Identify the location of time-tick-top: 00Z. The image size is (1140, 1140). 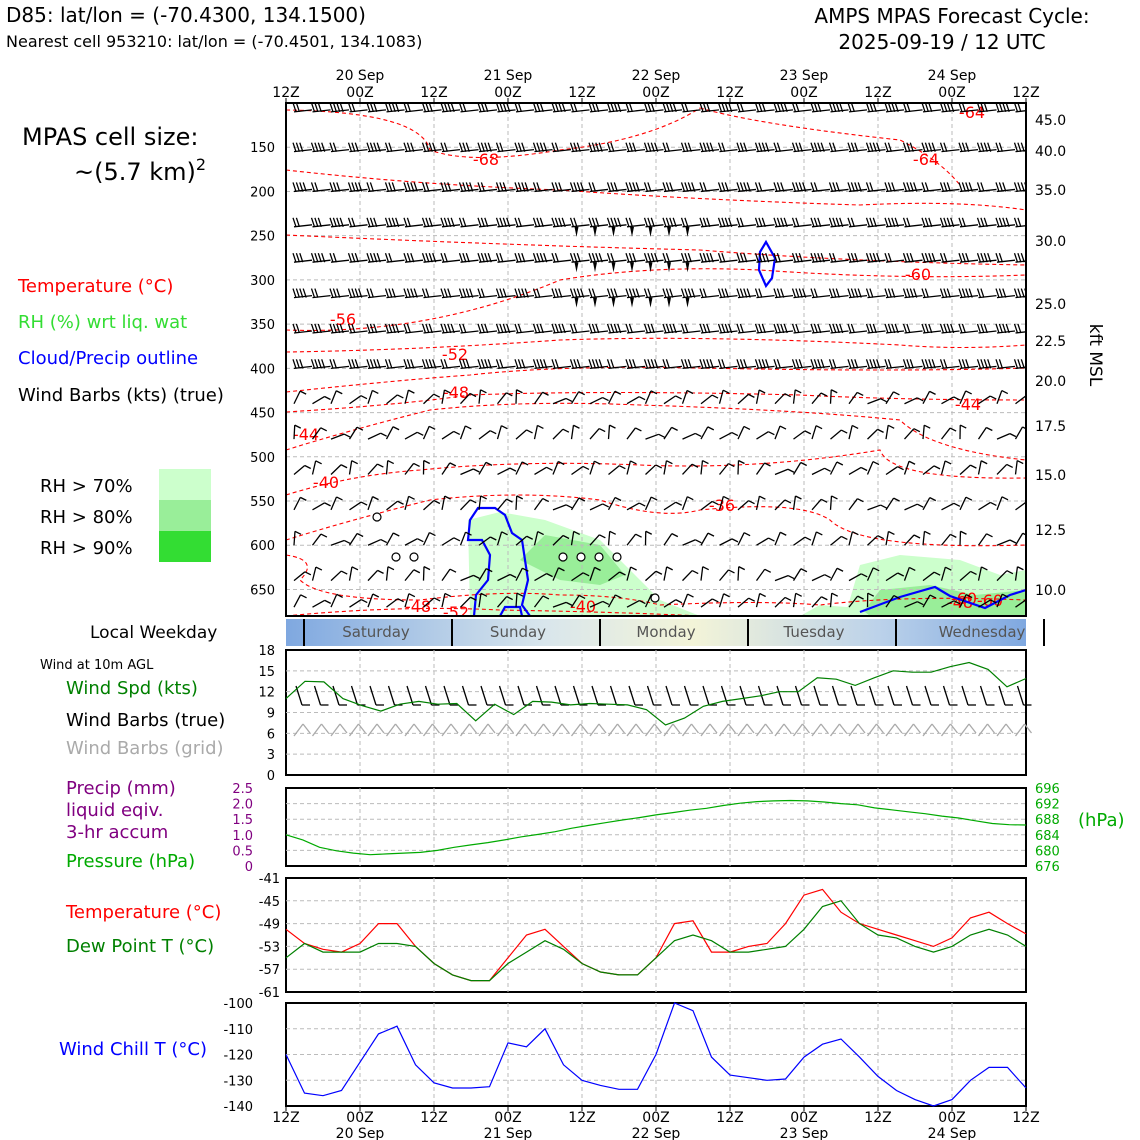
(803, 93).